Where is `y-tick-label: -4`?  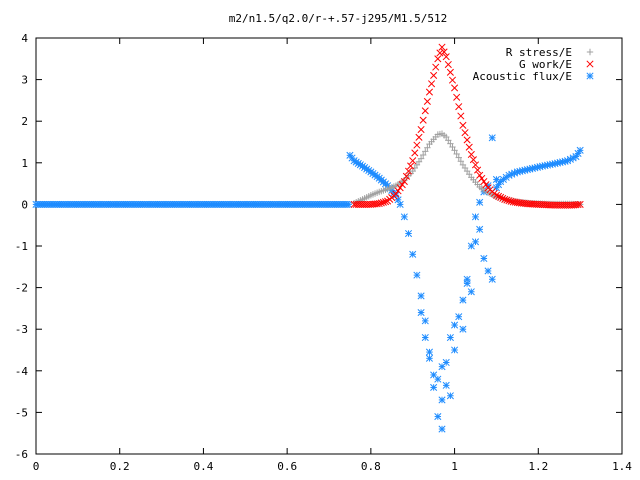 y-tick-label: -4 is located at coordinates (22, 371).